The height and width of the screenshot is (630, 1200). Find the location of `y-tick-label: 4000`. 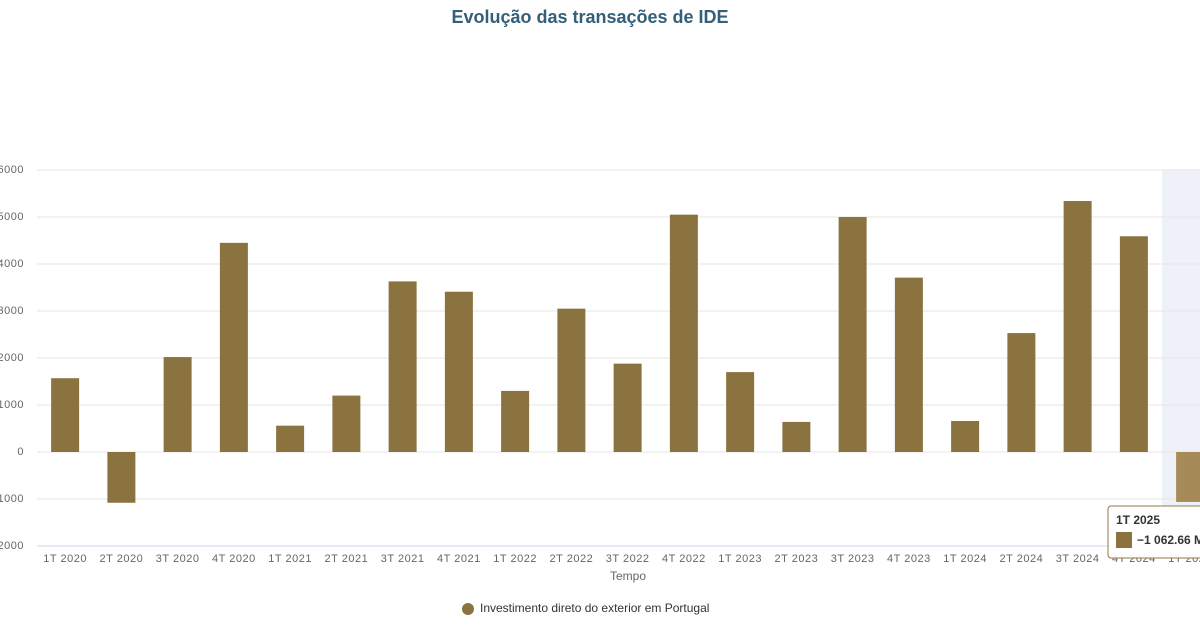

y-tick-label: 4000 is located at coordinates (12, 264).